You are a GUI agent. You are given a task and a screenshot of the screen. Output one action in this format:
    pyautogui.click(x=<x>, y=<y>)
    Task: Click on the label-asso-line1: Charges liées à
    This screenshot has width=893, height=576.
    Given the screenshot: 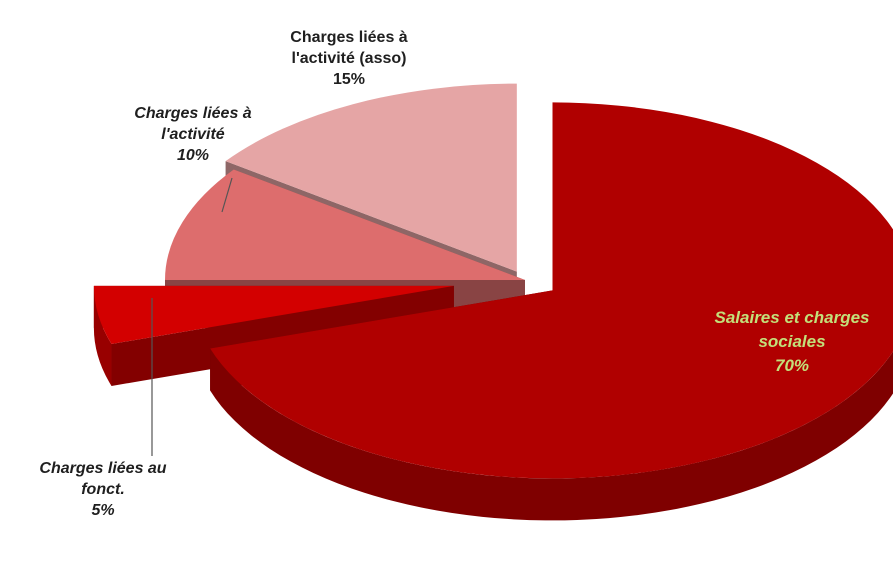 What is the action you would take?
    pyautogui.click(x=349, y=37)
    